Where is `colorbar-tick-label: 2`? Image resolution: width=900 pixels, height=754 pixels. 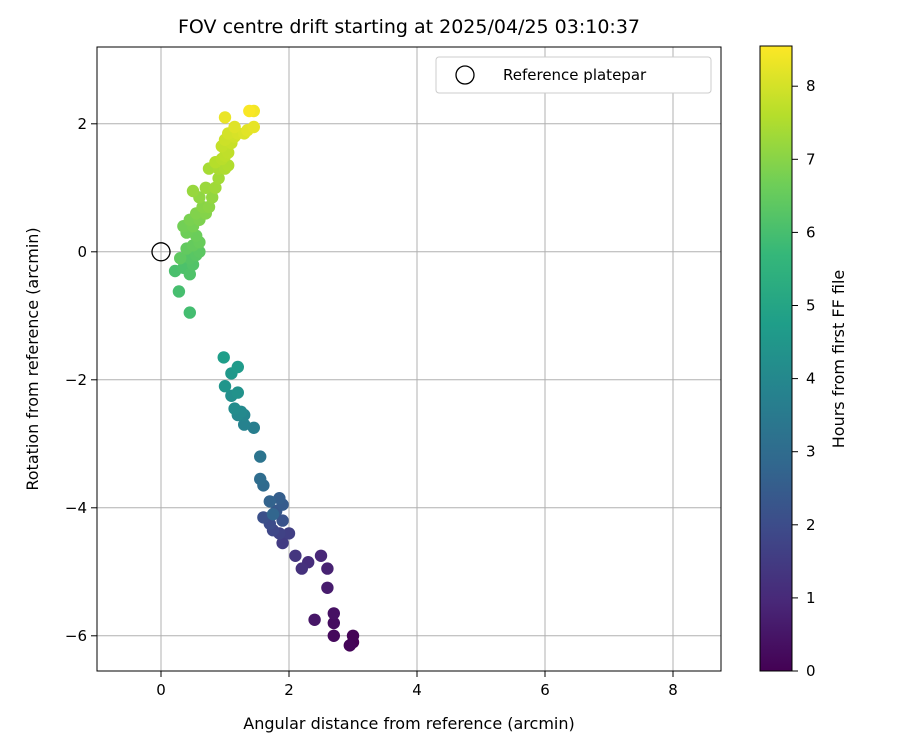
colorbar-tick-label: 2 is located at coordinates (811, 525).